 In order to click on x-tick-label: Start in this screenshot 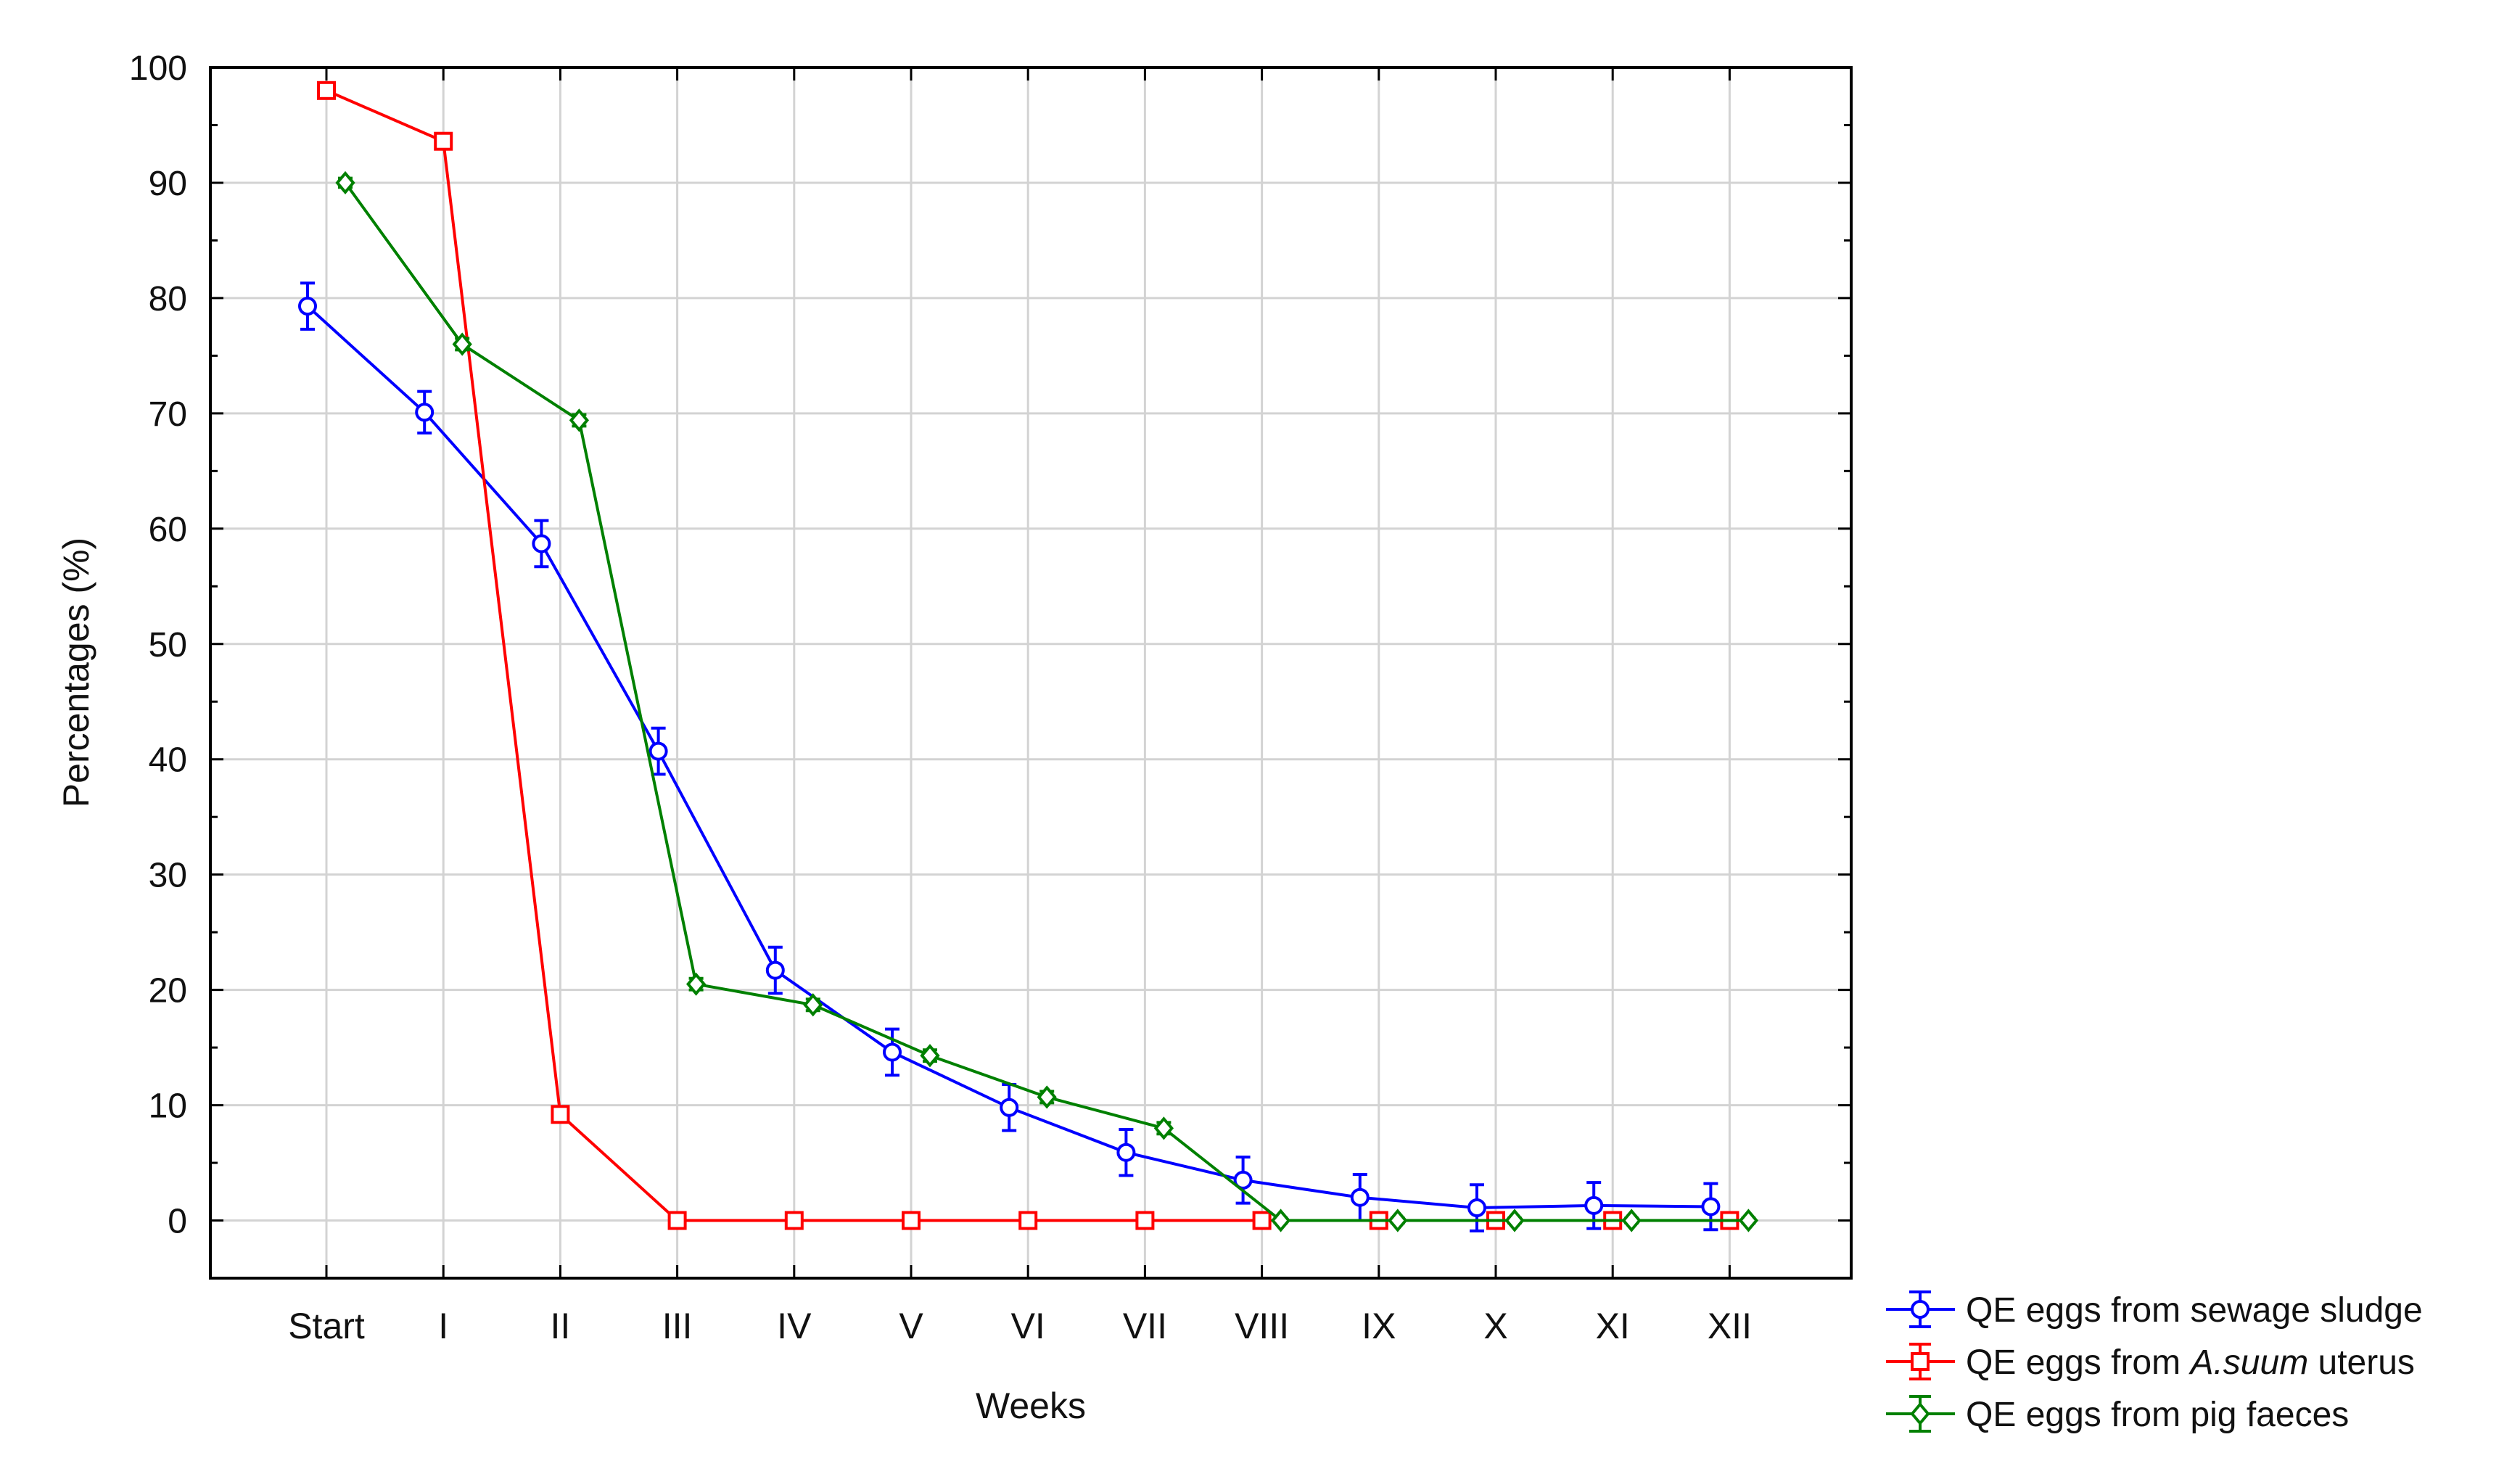, I will do `click(326, 1326)`.